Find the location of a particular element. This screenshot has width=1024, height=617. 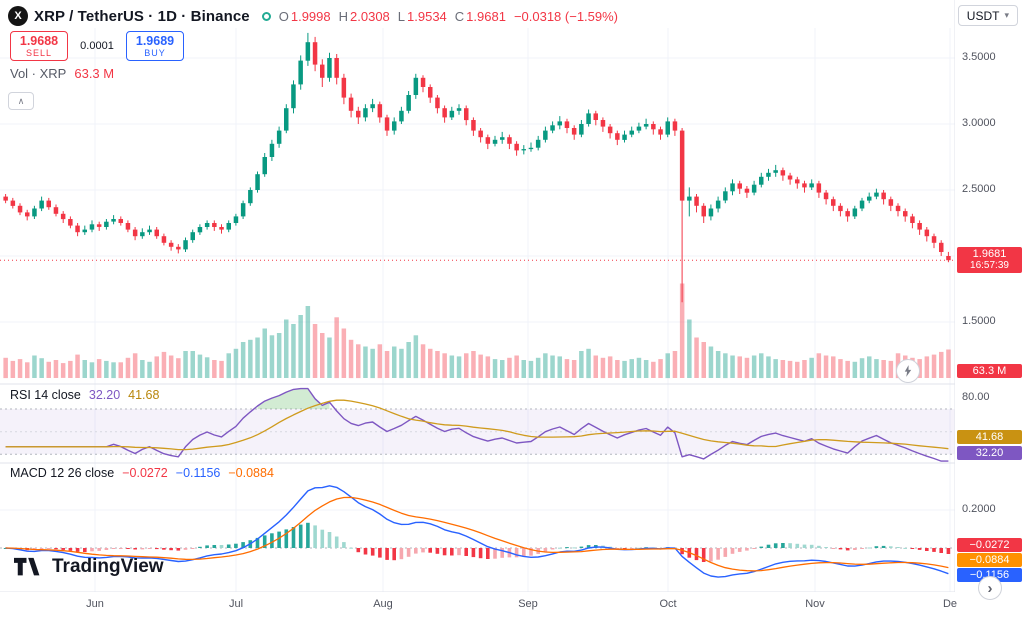

currency-dropdown: USDT ▾ is located at coordinates (987, 15).